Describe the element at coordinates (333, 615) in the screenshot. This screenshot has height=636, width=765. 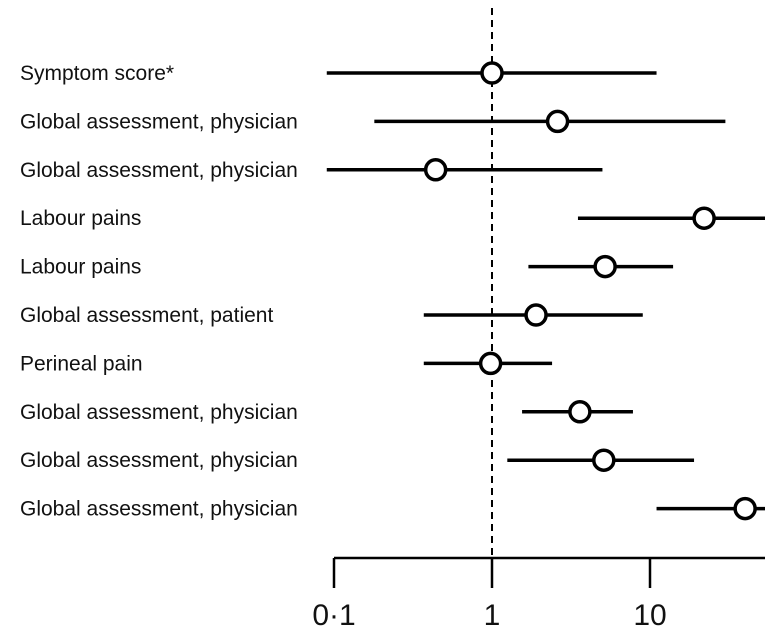
I see `x-tick-label: 0·1` at that location.